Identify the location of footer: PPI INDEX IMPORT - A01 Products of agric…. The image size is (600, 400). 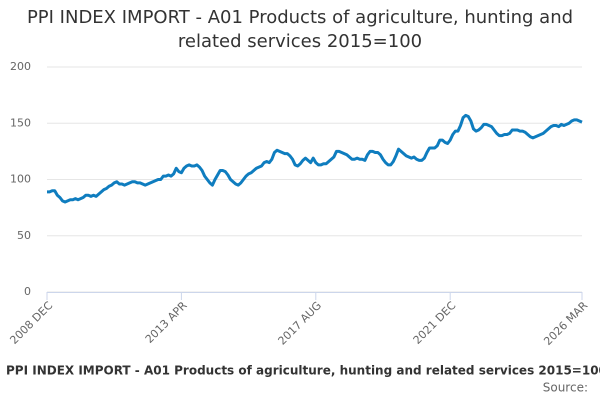
(303, 371).